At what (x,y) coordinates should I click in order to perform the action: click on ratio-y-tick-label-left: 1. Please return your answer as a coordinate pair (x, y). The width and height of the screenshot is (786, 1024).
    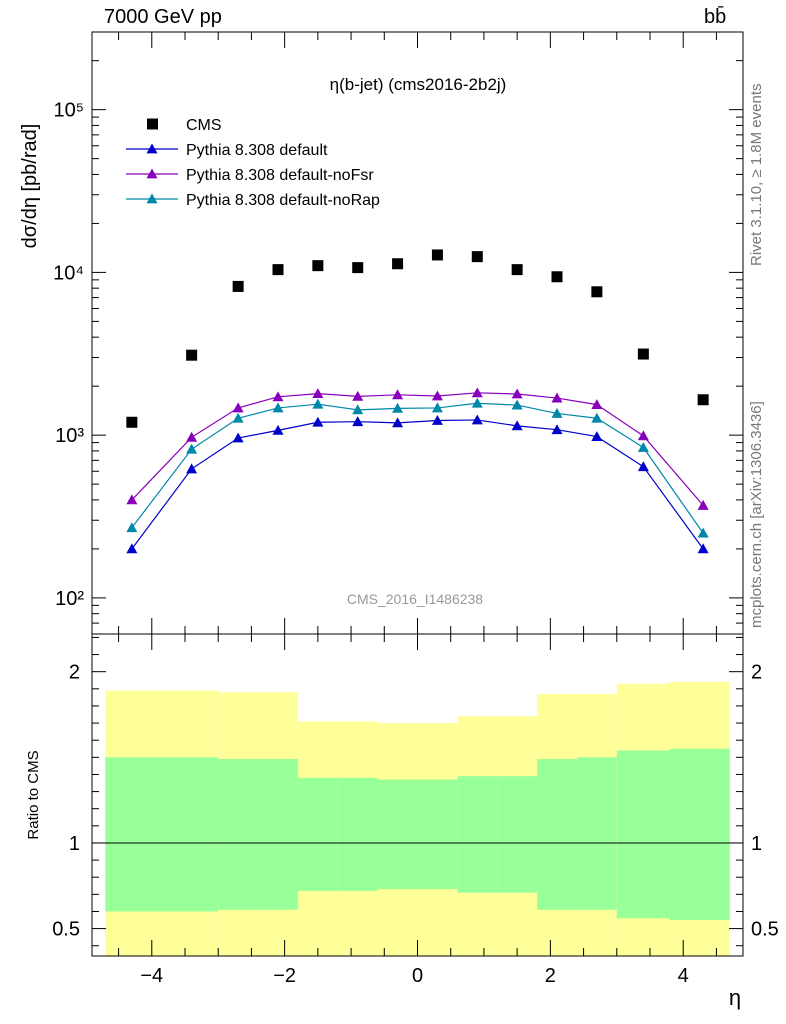
    Looking at the image, I should click on (74, 844).